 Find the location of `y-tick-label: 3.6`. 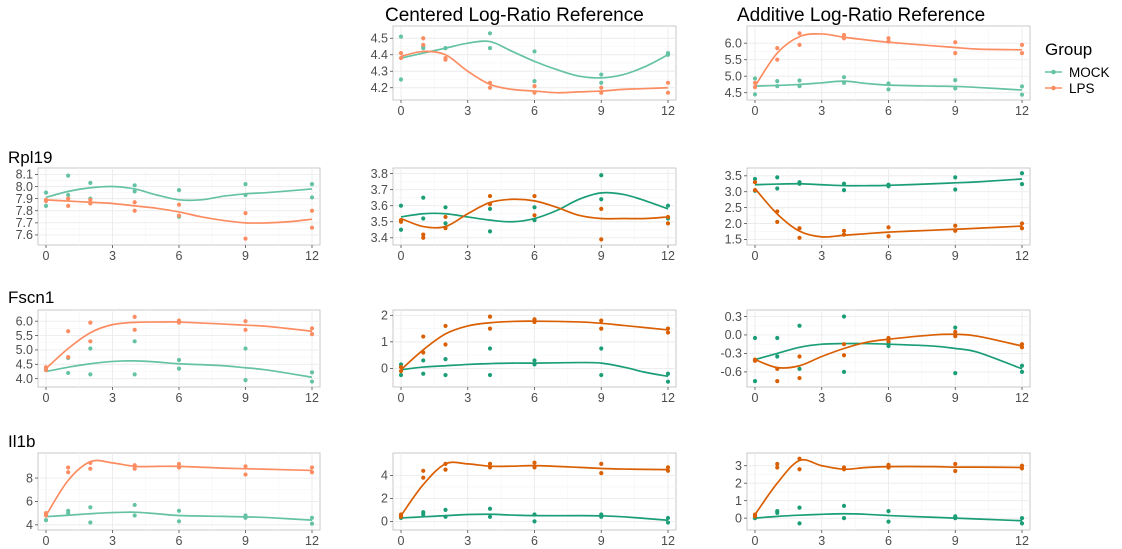

y-tick-label: 3.6 is located at coordinates (379, 206).